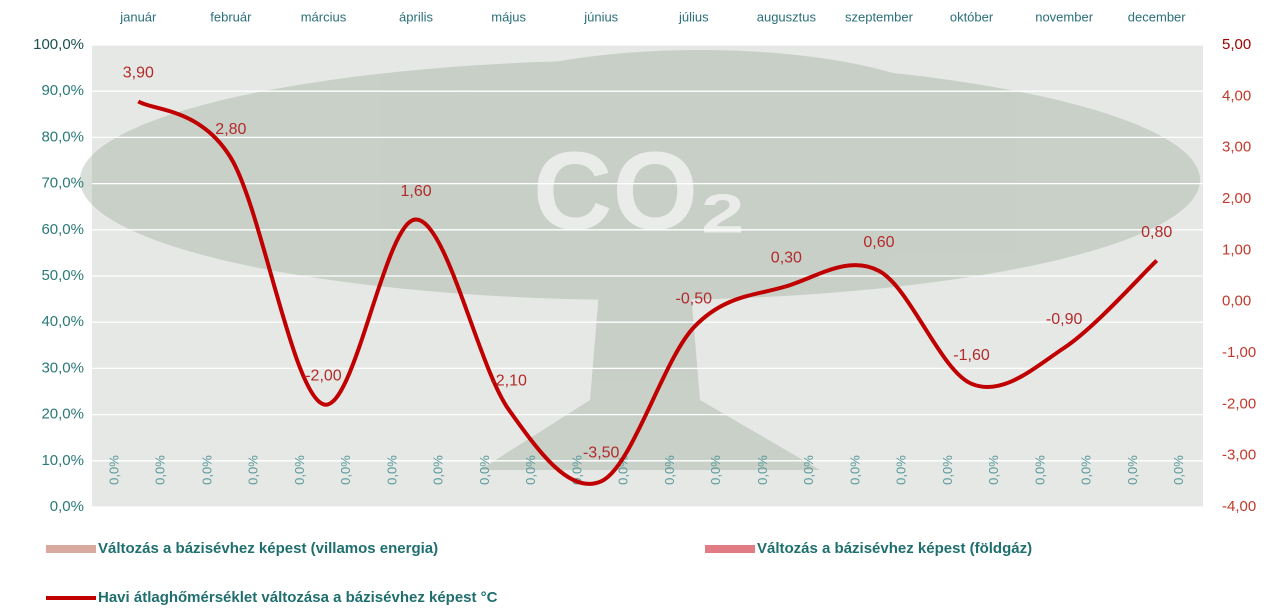 The image size is (1285, 609). What do you see at coordinates (138, 16) in the screenshot?
I see `x-tick-label: január` at bounding box center [138, 16].